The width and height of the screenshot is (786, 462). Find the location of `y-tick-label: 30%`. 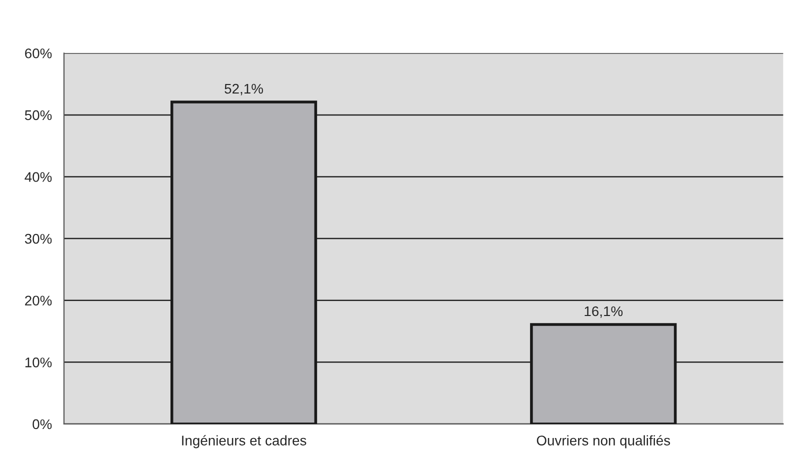

y-tick-label: 30% is located at coordinates (38, 239).